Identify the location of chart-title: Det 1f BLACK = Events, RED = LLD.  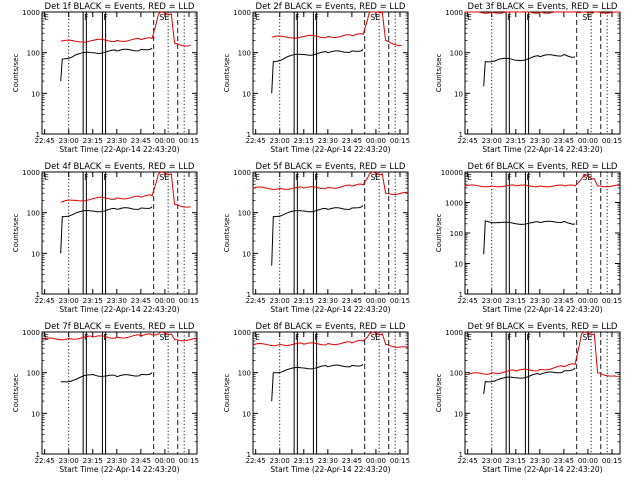
(120, 7).